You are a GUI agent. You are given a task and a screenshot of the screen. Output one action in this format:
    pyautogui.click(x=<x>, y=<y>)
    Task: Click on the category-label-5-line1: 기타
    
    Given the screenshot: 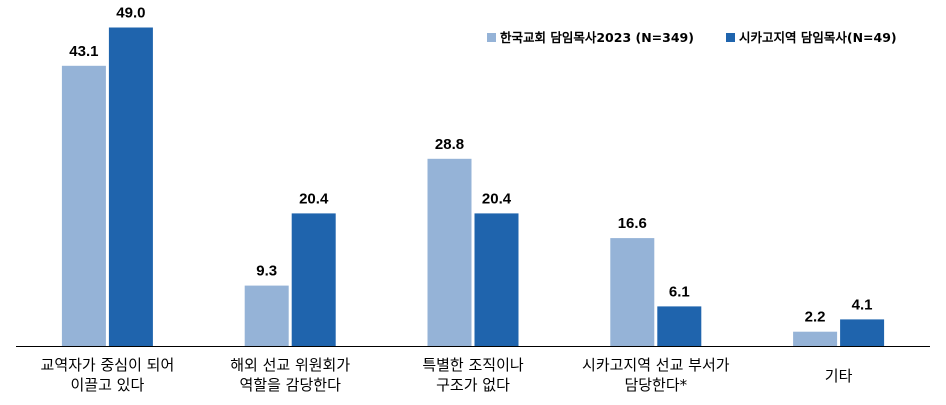 What is the action you would take?
    pyautogui.click(x=839, y=376)
    